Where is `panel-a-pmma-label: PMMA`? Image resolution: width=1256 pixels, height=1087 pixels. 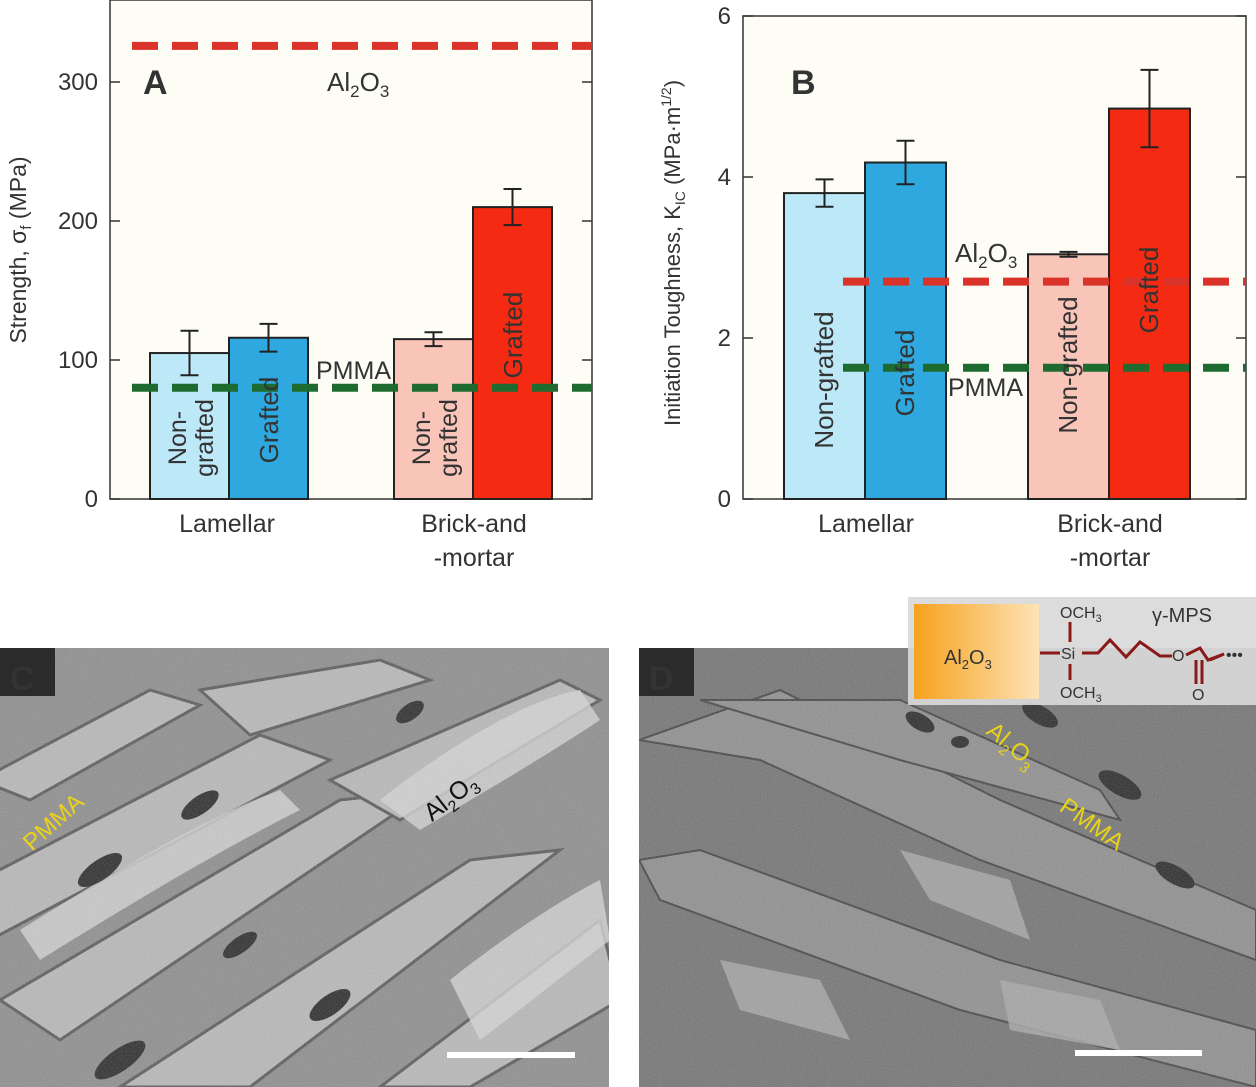 panel-a-pmma-label: PMMA is located at coordinates (353, 371).